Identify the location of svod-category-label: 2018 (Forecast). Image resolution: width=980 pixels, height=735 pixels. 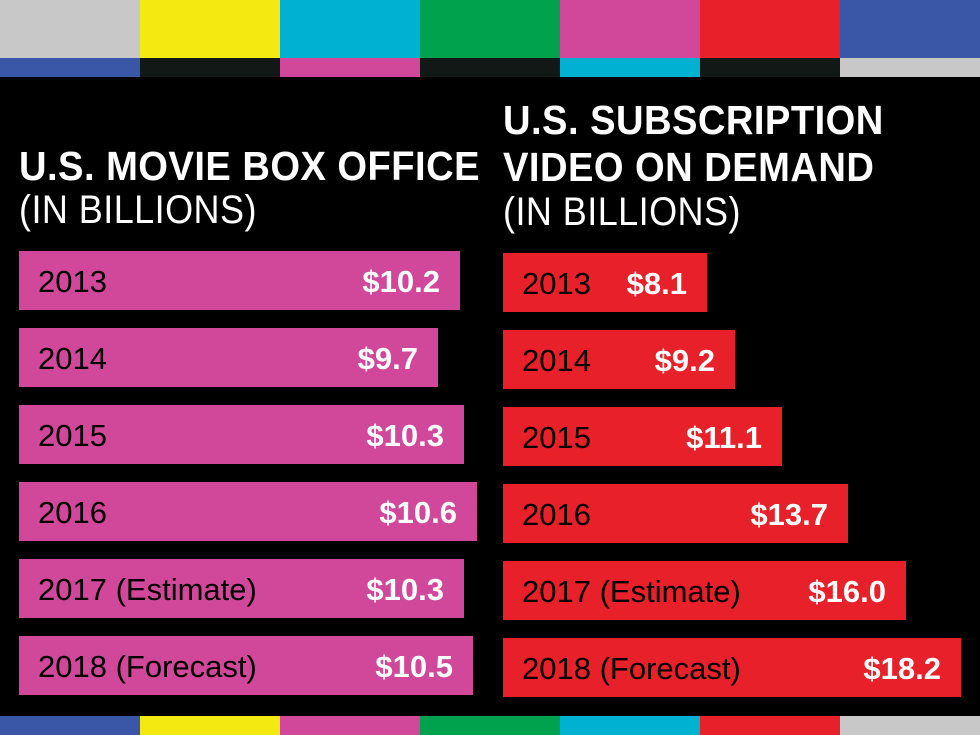
(631, 668).